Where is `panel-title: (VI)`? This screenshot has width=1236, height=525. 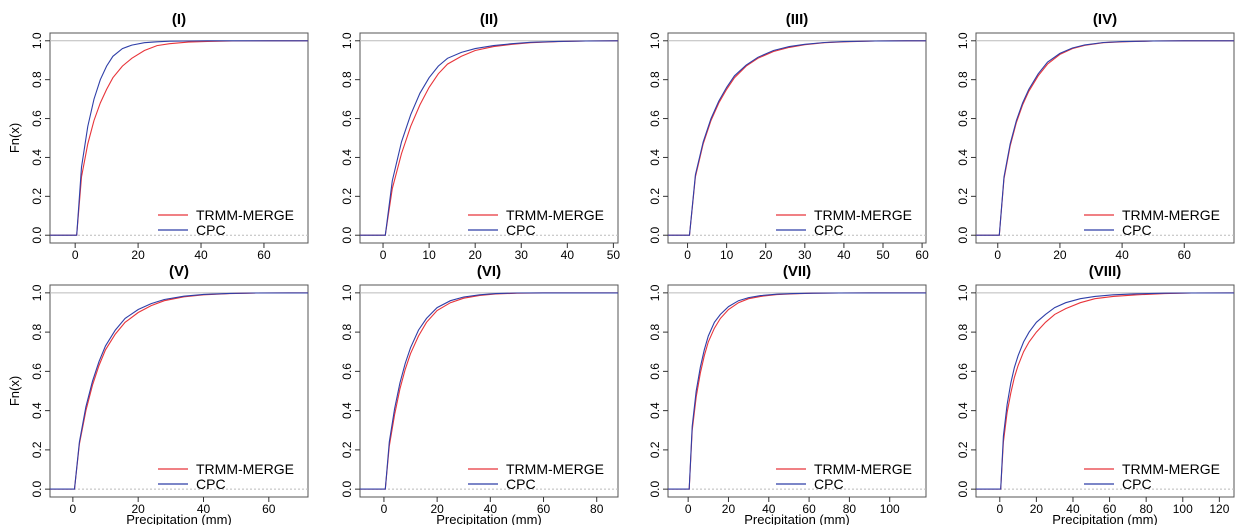 panel-title: (VI) is located at coordinates (489, 271).